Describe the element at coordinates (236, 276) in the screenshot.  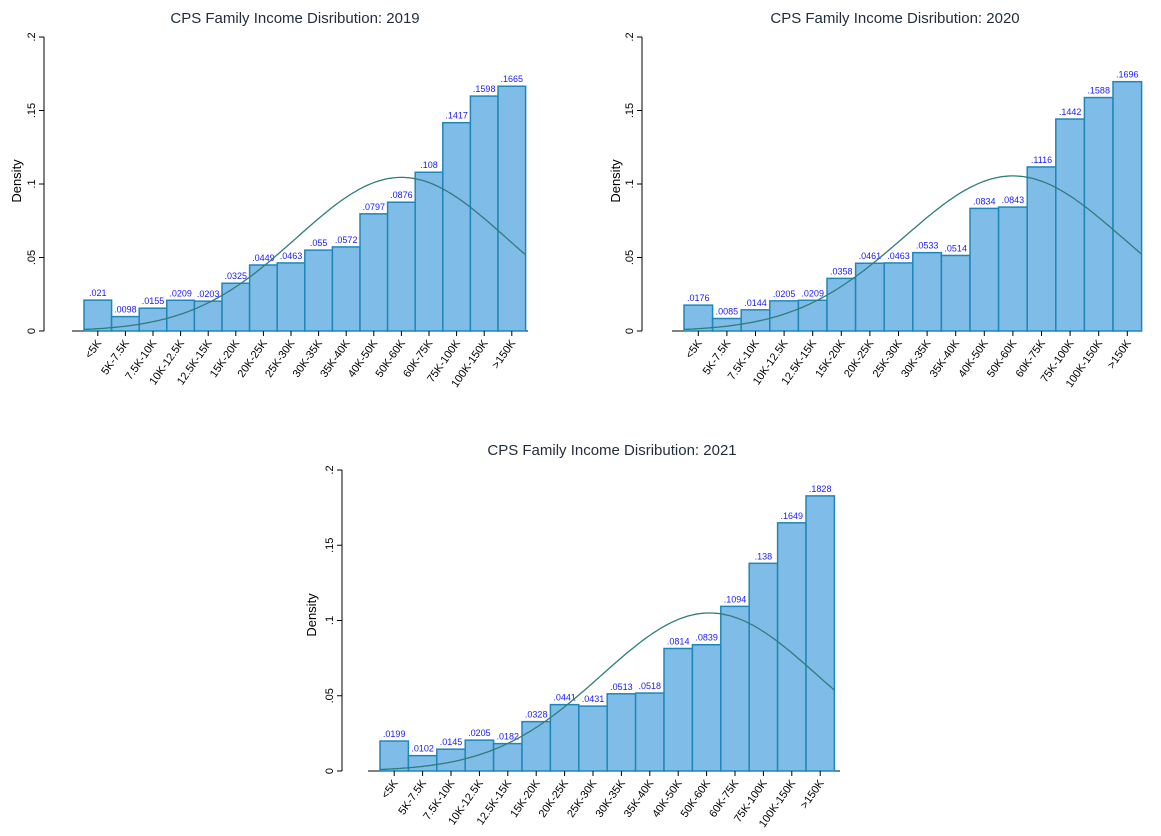
I see `bar-value-label: .0325` at that location.